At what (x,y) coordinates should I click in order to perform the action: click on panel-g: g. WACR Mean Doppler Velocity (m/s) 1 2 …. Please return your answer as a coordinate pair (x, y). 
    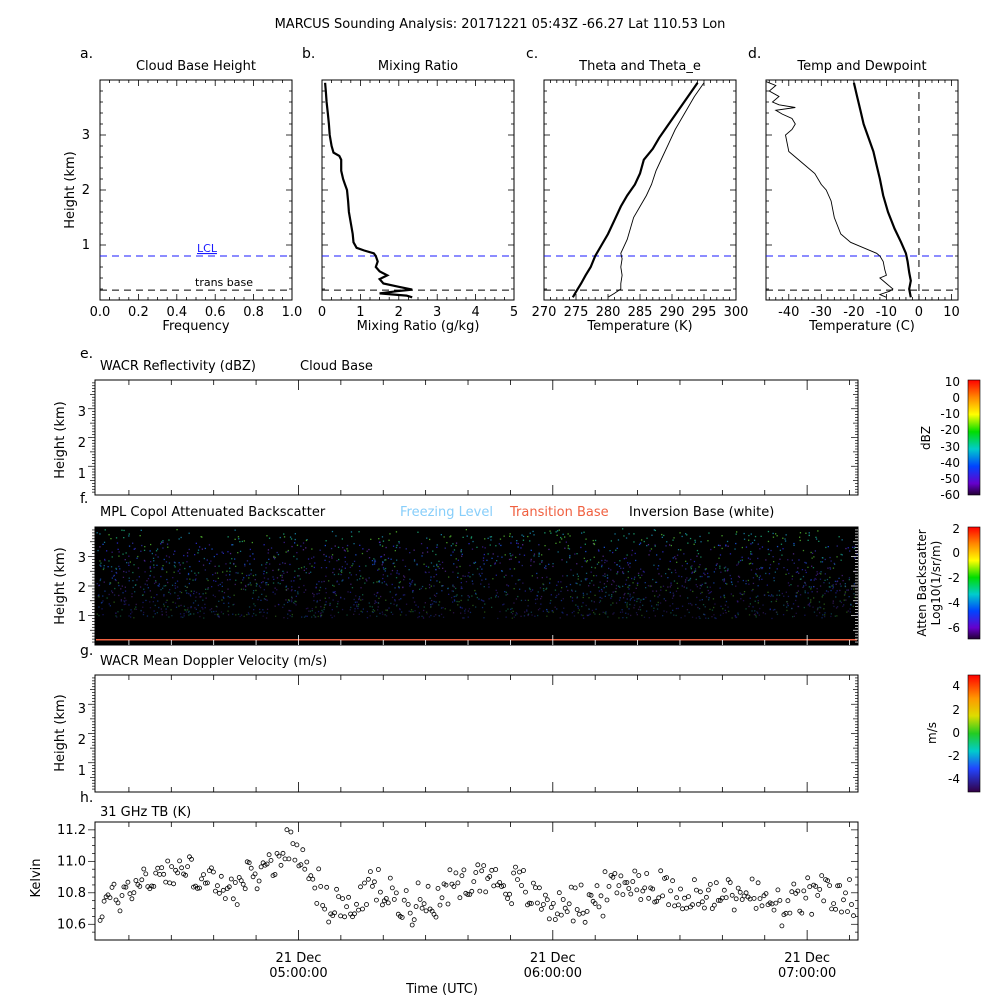
    Looking at the image, I should click on (517, 718).